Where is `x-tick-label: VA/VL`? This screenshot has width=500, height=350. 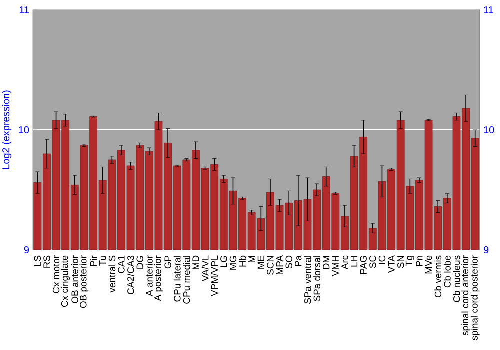 x-tick-label: VA/VL is located at coordinates (205, 269).